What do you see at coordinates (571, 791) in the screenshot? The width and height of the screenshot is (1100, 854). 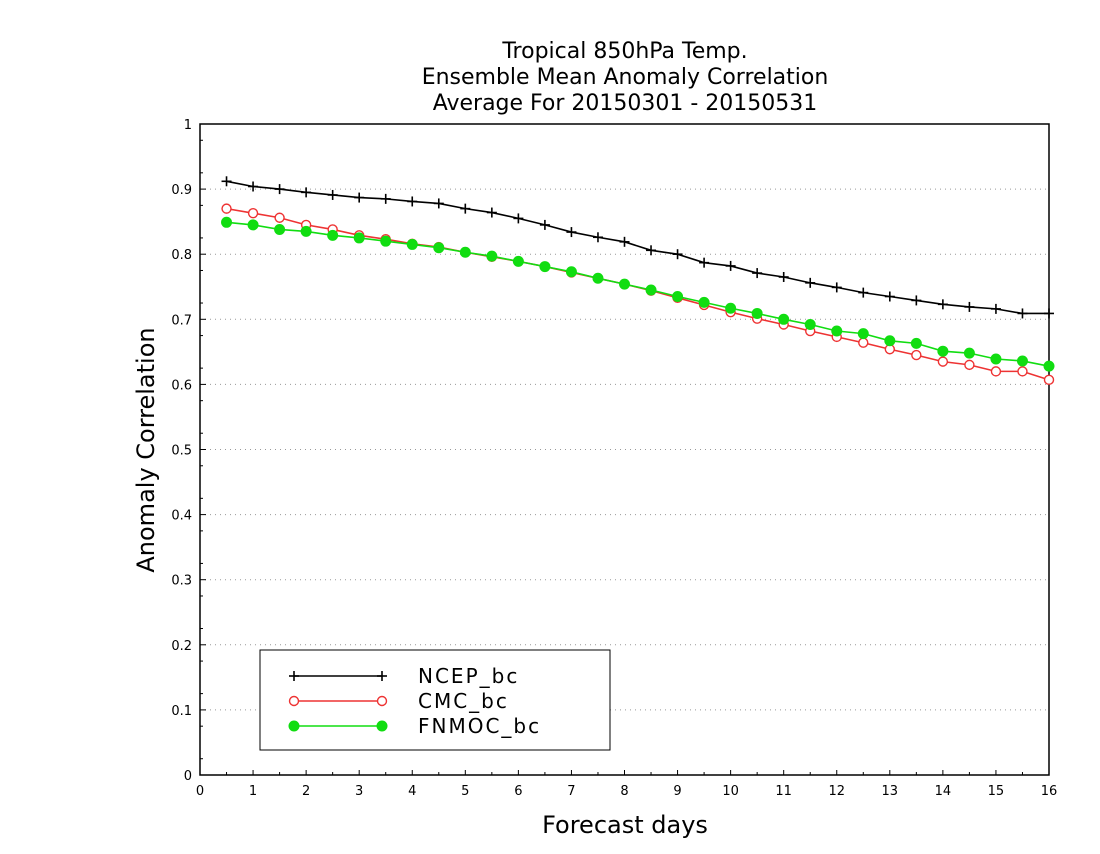 I see `x-tick-label-7: 7` at bounding box center [571, 791].